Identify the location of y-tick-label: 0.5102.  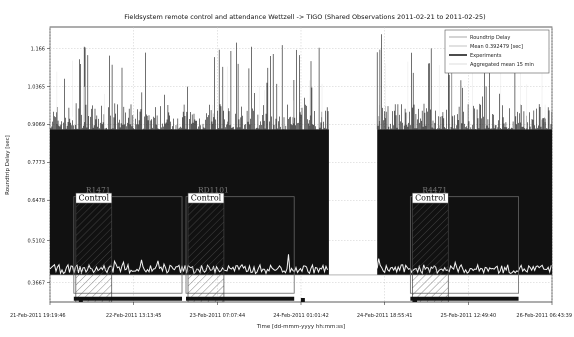
(37, 241).